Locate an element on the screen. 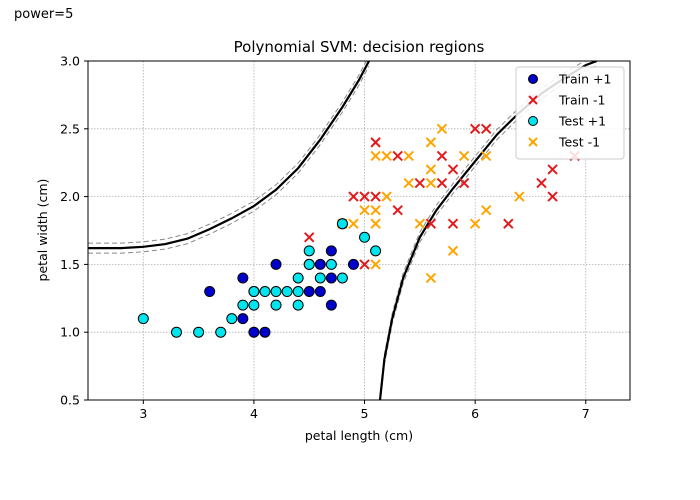  x-tick-label: 5 is located at coordinates (365, 413).